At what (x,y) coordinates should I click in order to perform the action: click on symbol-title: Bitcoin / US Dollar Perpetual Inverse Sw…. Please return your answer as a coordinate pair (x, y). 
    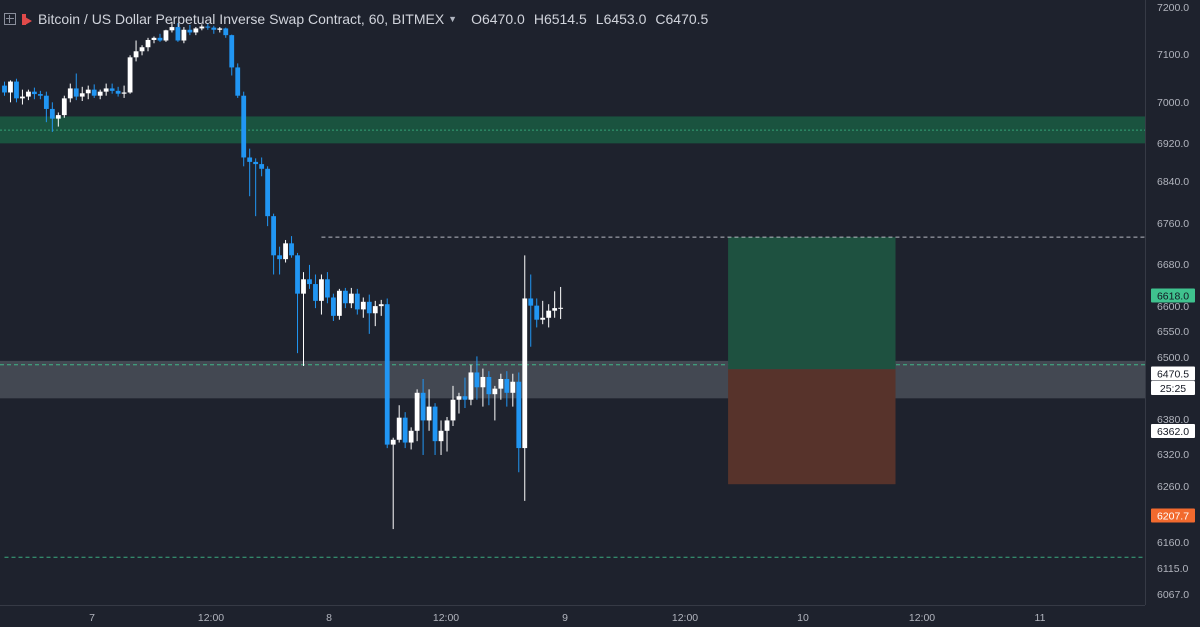
    Looking at the image, I should click on (241, 19).